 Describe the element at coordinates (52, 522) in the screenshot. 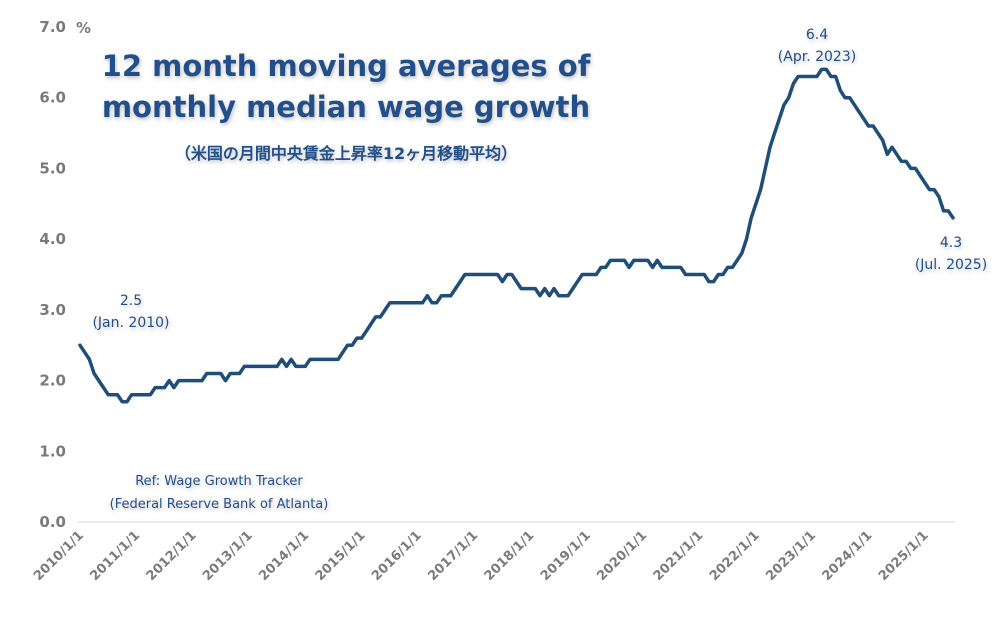

I see `y-tick-label: 0.0` at that location.